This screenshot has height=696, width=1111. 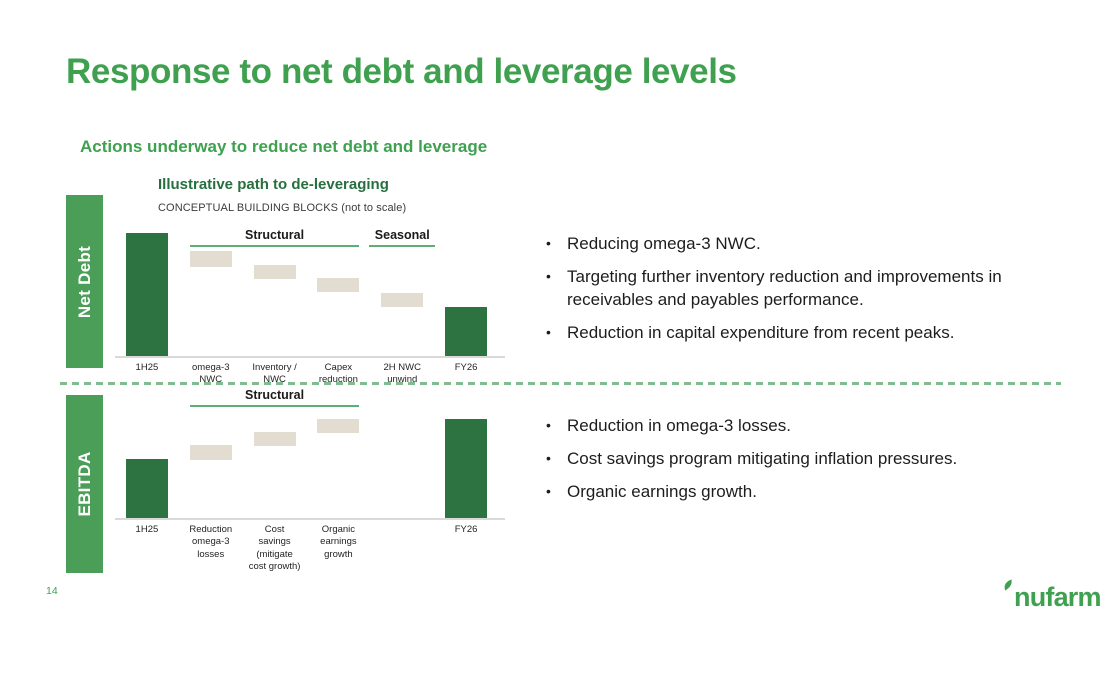 What do you see at coordinates (664, 243) in the screenshot?
I see `bullet-text: Reducing omega-3 NWC.` at bounding box center [664, 243].